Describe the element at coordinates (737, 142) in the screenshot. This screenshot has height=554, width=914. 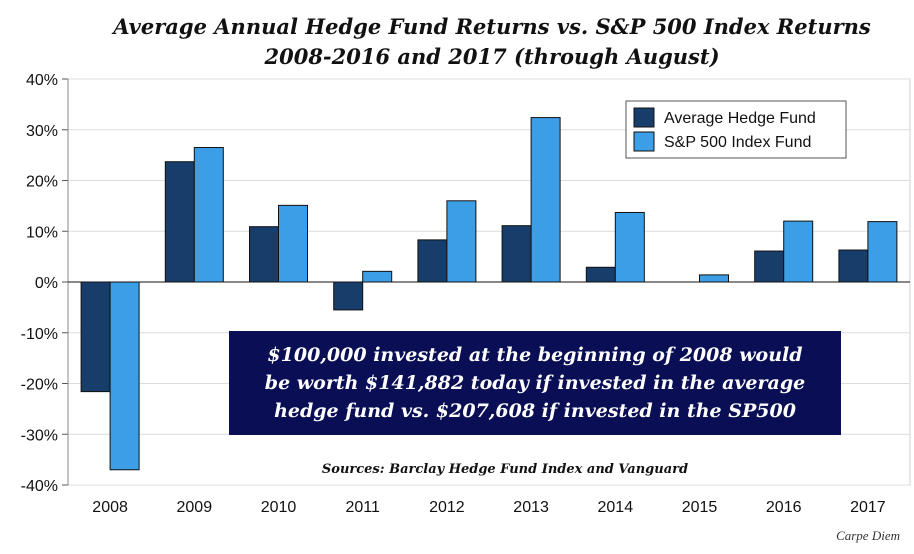
I see `legend-label: S&P 500 Index Fund` at that location.